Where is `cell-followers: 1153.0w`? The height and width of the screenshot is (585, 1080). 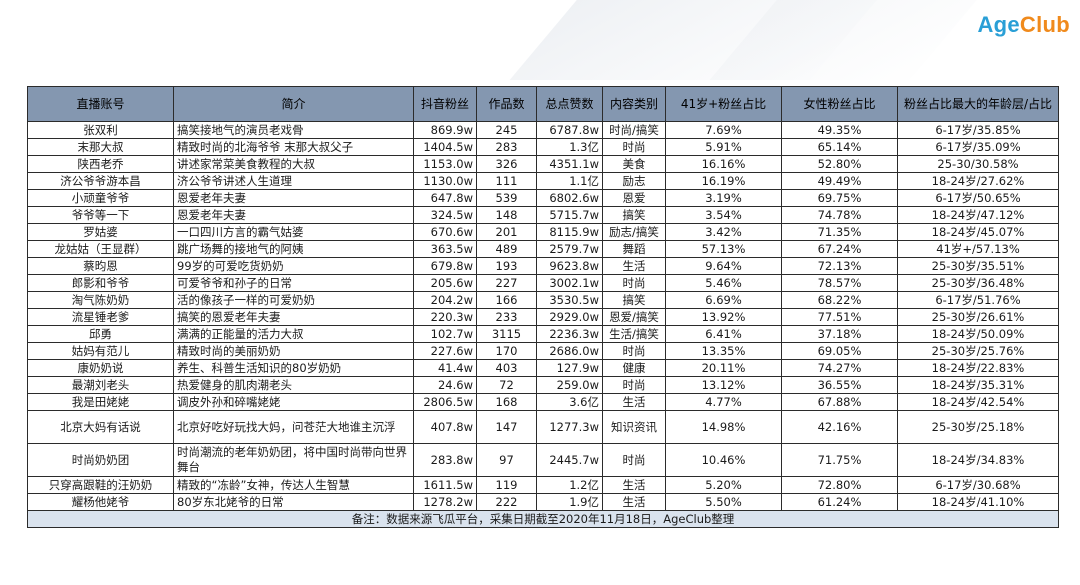
cell-followers: 1153.0w is located at coordinates (445, 164).